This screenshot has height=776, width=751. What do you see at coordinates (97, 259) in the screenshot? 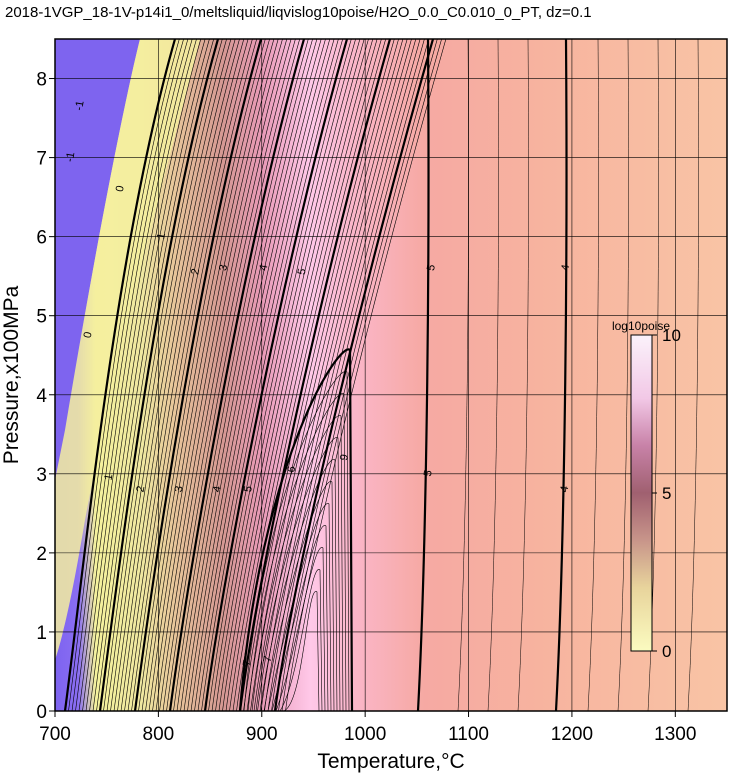
I see `low-viscosity-region` at bounding box center [97, 259].